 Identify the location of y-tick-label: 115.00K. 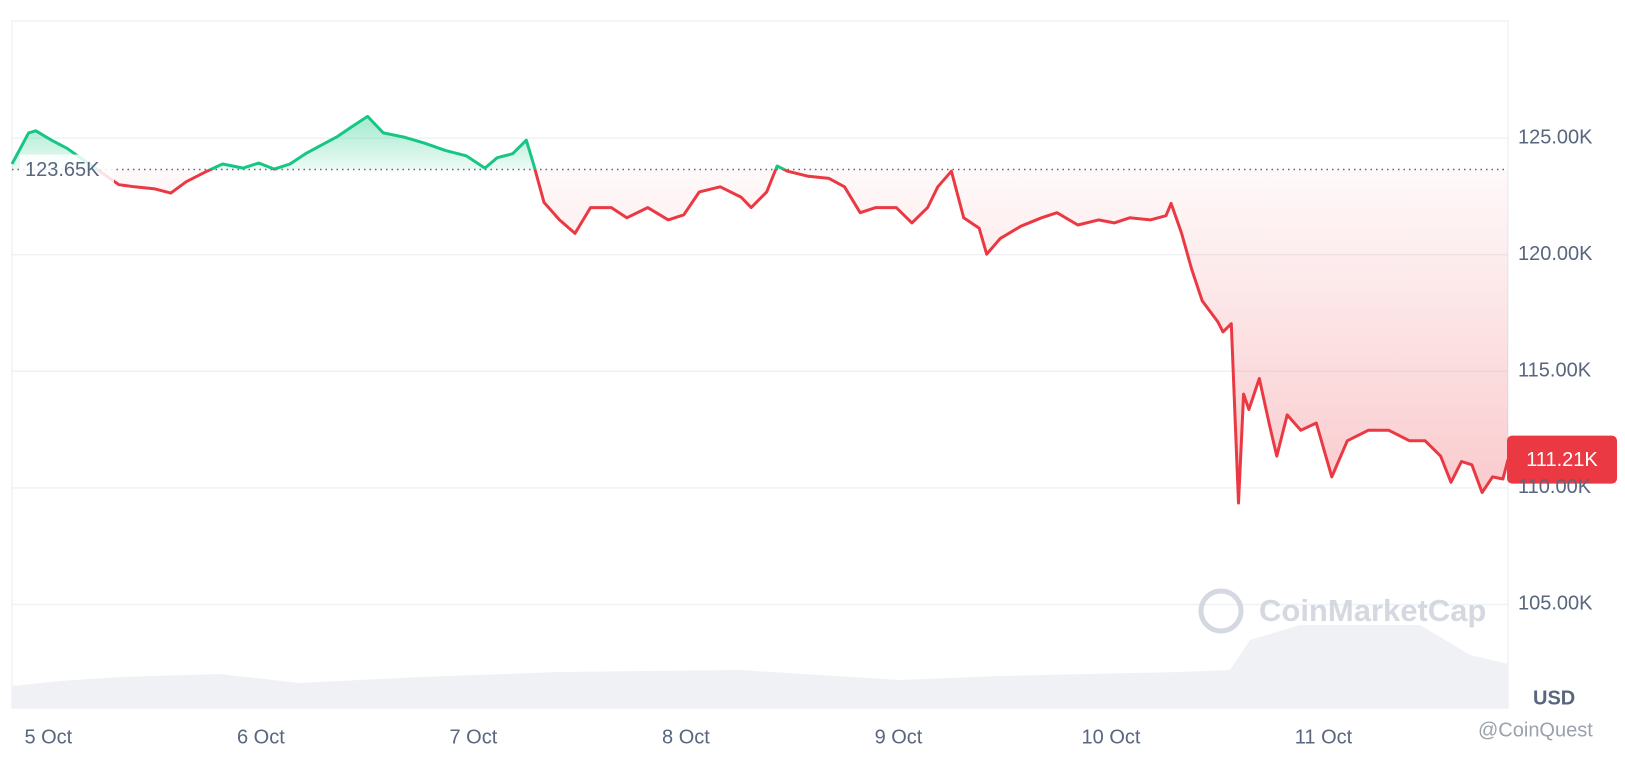
(1555, 371).